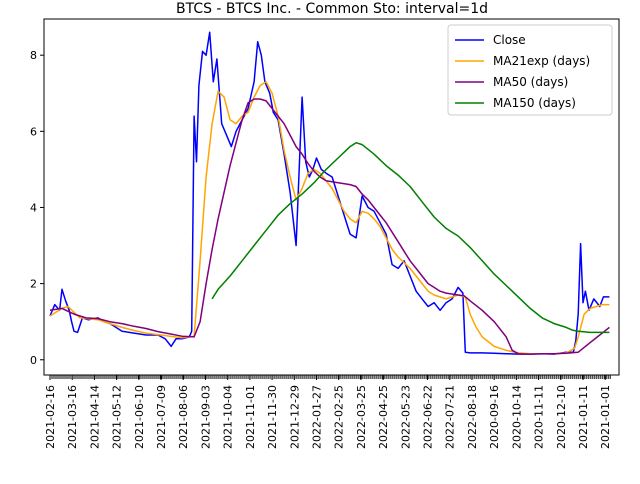  I want to click on x-tick-label-0: 2021-02-16, so click(50, 417).